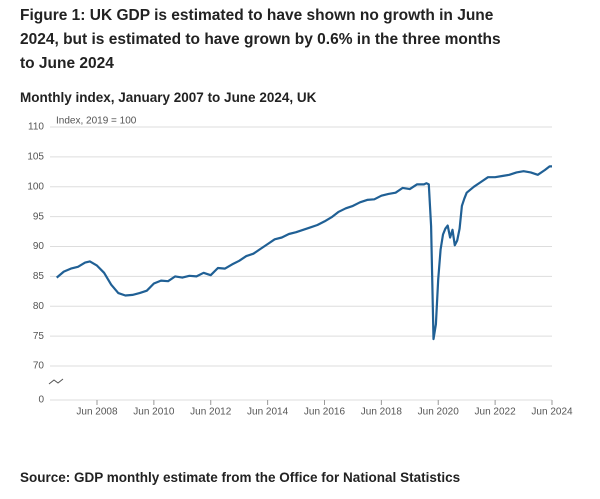  Describe the element at coordinates (268, 412) in the screenshot. I see `x-tick-label: Jun 2014` at that location.